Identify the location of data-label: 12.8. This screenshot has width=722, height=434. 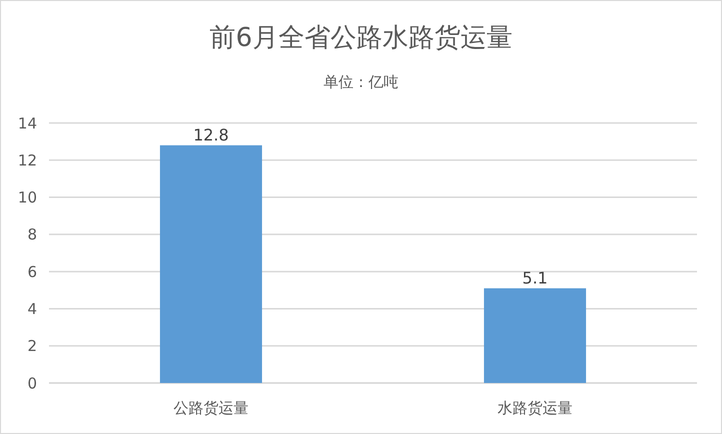
(211, 134).